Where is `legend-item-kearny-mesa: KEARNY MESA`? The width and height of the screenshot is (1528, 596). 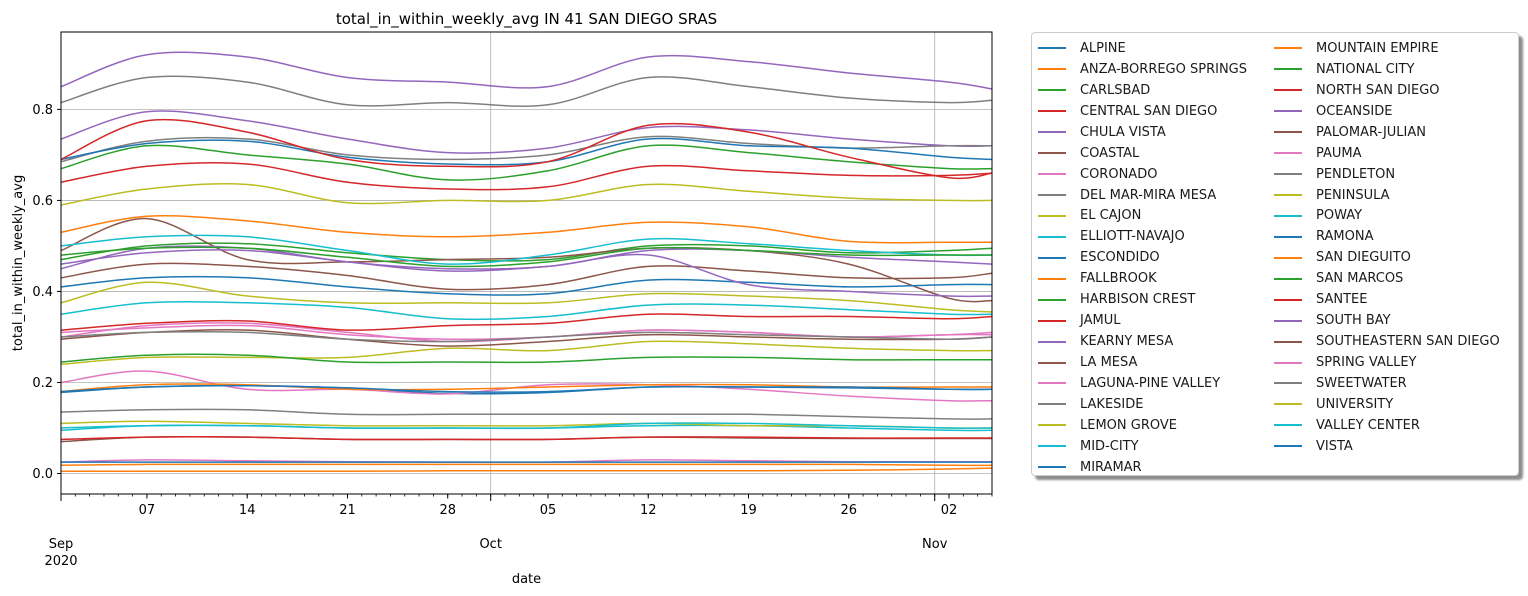
legend-item-kearny-mesa: KEARNY MESA is located at coordinates (1142, 341).